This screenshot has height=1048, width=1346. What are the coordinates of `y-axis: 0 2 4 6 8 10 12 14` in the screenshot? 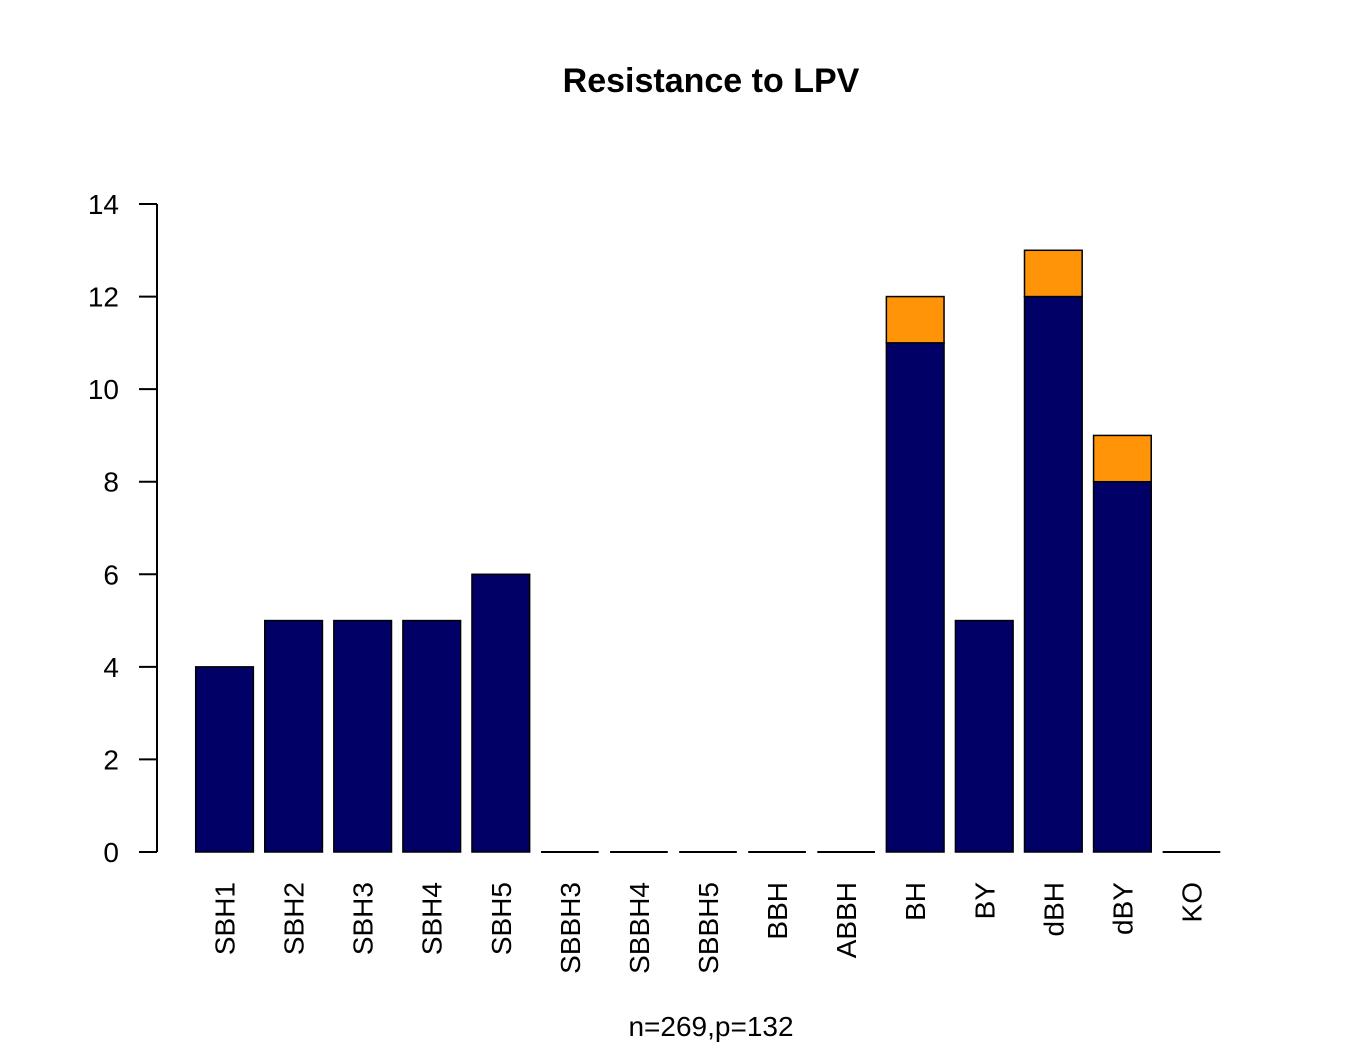 It's located at (123, 528).